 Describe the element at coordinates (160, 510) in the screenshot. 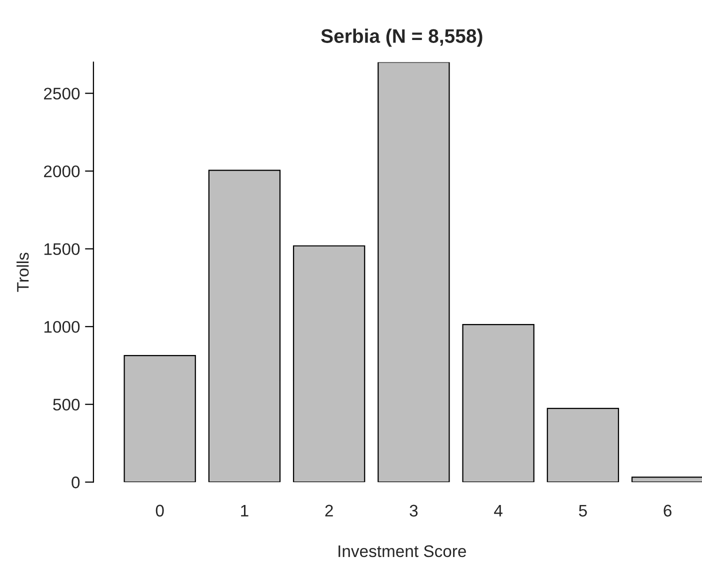

I see `x-tick-label: 0` at that location.